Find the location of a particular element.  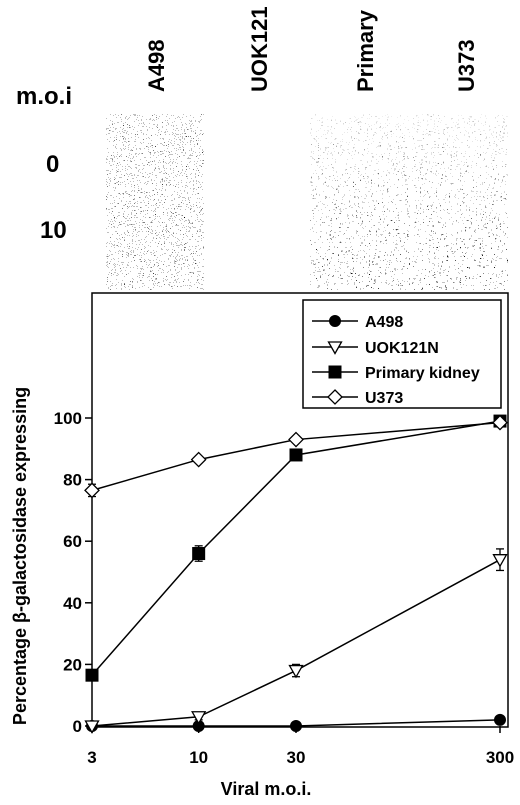

micrograph-image-a498 is located at coordinates (155, 202).